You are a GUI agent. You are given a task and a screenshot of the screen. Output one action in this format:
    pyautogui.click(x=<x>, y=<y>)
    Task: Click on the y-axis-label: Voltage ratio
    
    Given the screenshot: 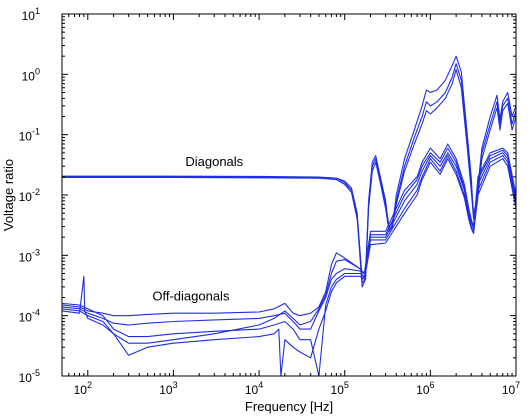 What is the action you would take?
    pyautogui.click(x=8, y=195)
    